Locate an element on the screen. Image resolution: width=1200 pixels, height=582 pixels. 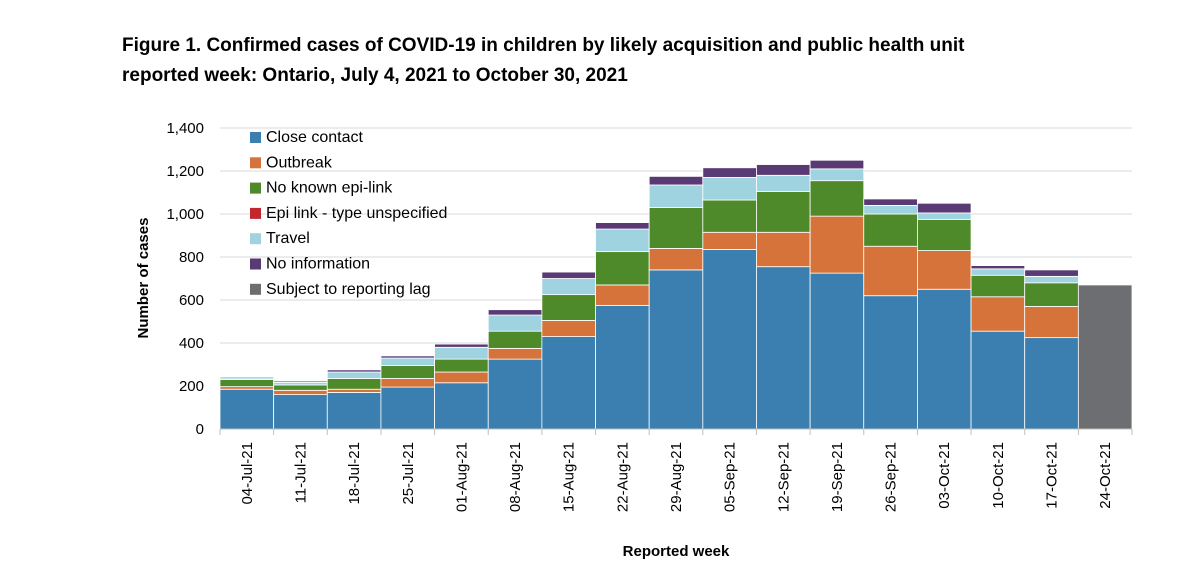
y-tick-label: 400 is located at coordinates (191, 343).